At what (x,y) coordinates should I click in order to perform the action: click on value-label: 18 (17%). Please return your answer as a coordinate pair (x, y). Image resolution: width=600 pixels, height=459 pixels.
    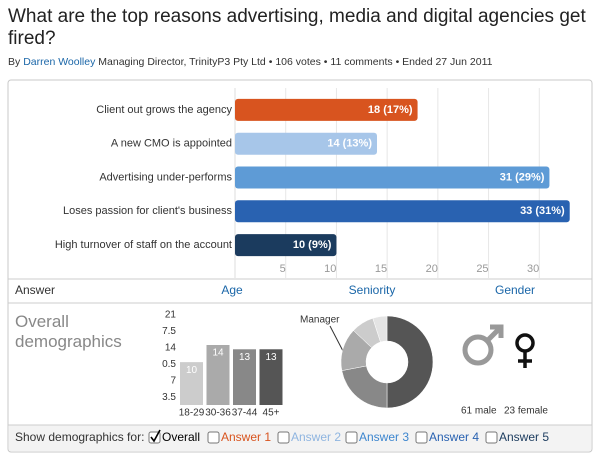
    Looking at the image, I should click on (390, 110).